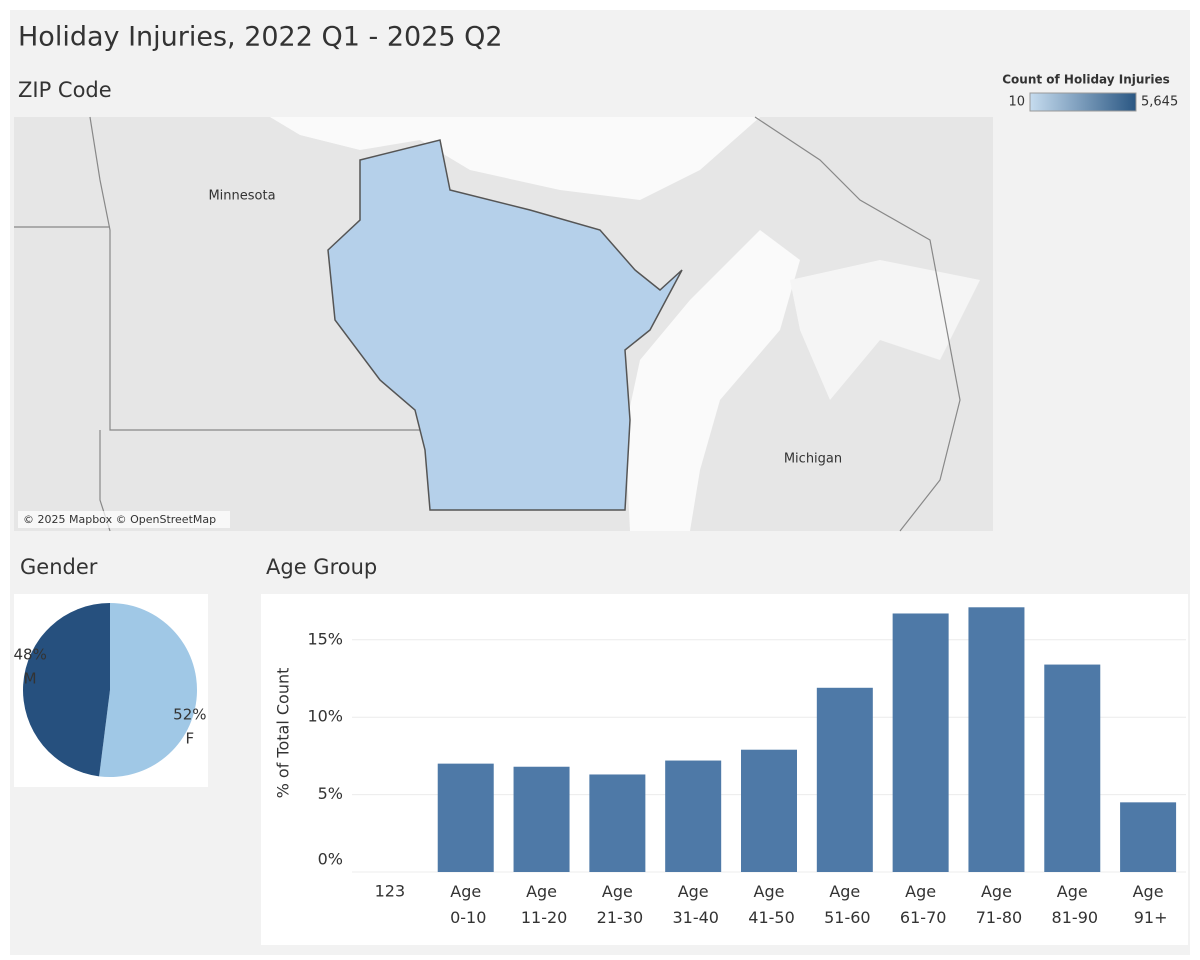 The height and width of the screenshot is (960, 1200). What do you see at coordinates (1148, 904) in the screenshot?
I see `x-tick-label: Age 91+` at bounding box center [1148, 904].